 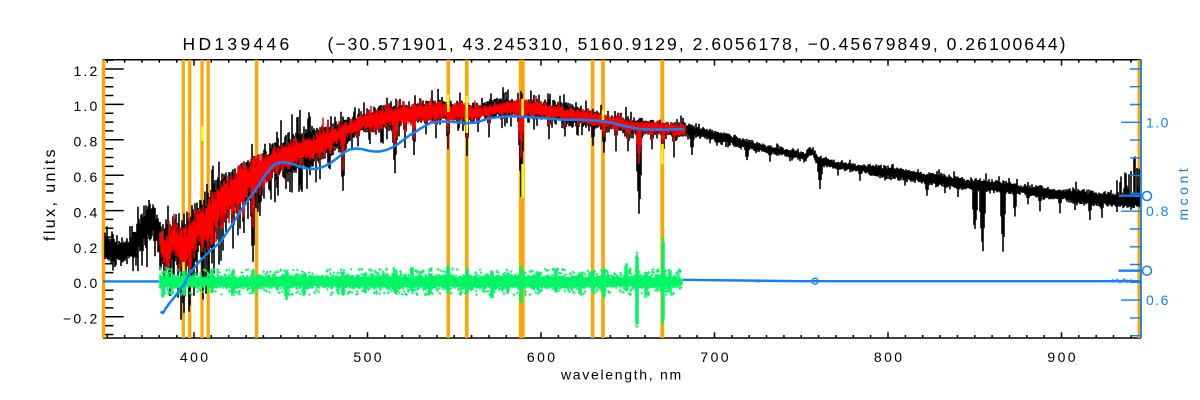 I want to click on svg-text: 0.0, so click(x=86, y=283).